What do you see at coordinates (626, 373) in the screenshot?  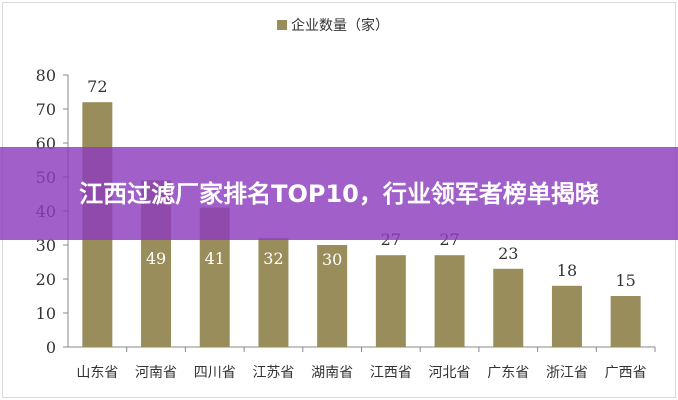 I see `x-tick-label: 广西省` at bounding box center [626, 373].